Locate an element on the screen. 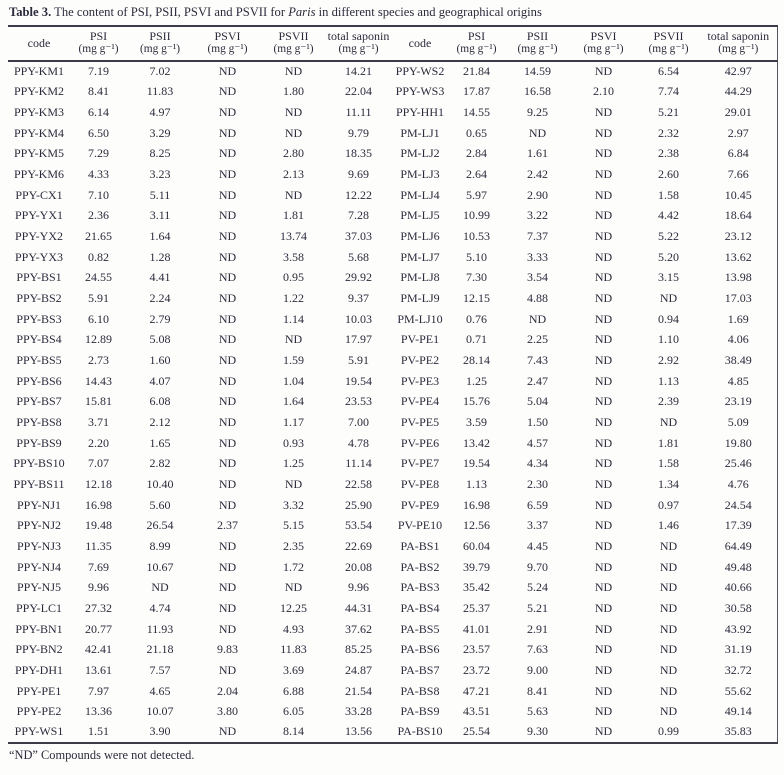  col-header-code-right: code is located at coordinates (420, 44).